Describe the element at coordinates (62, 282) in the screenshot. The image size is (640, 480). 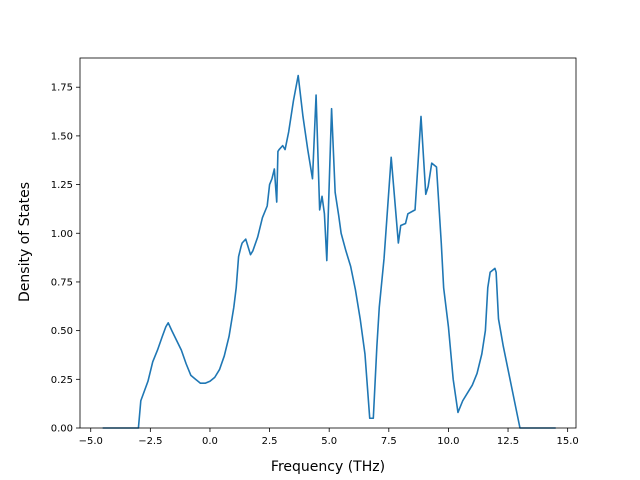
I see `y-tick-label: 0.75` at that location.